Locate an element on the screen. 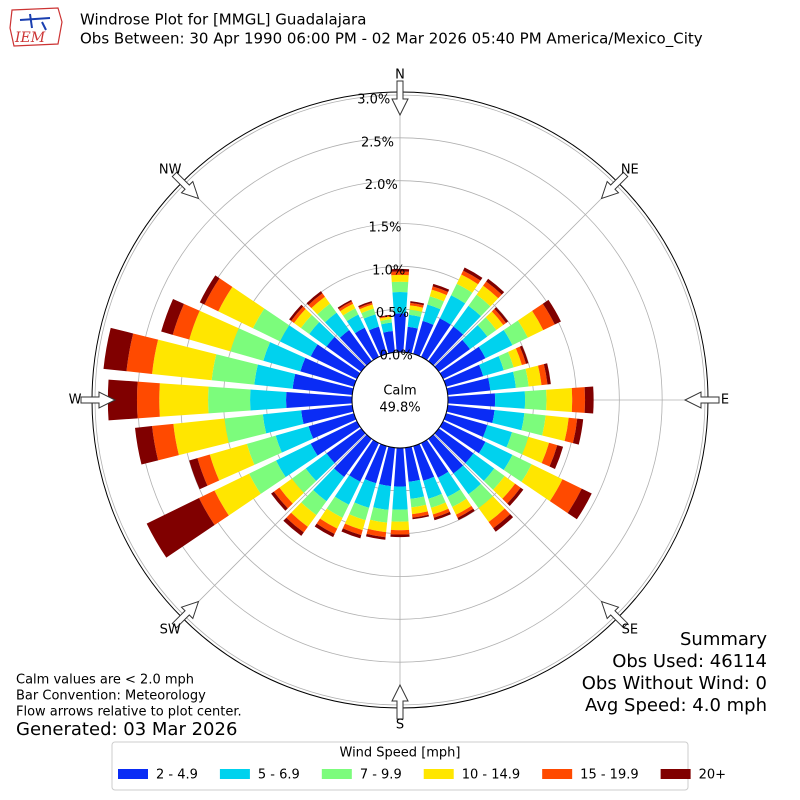  legend-label: 15 - 19.9 is located at coordinates (609, 775).